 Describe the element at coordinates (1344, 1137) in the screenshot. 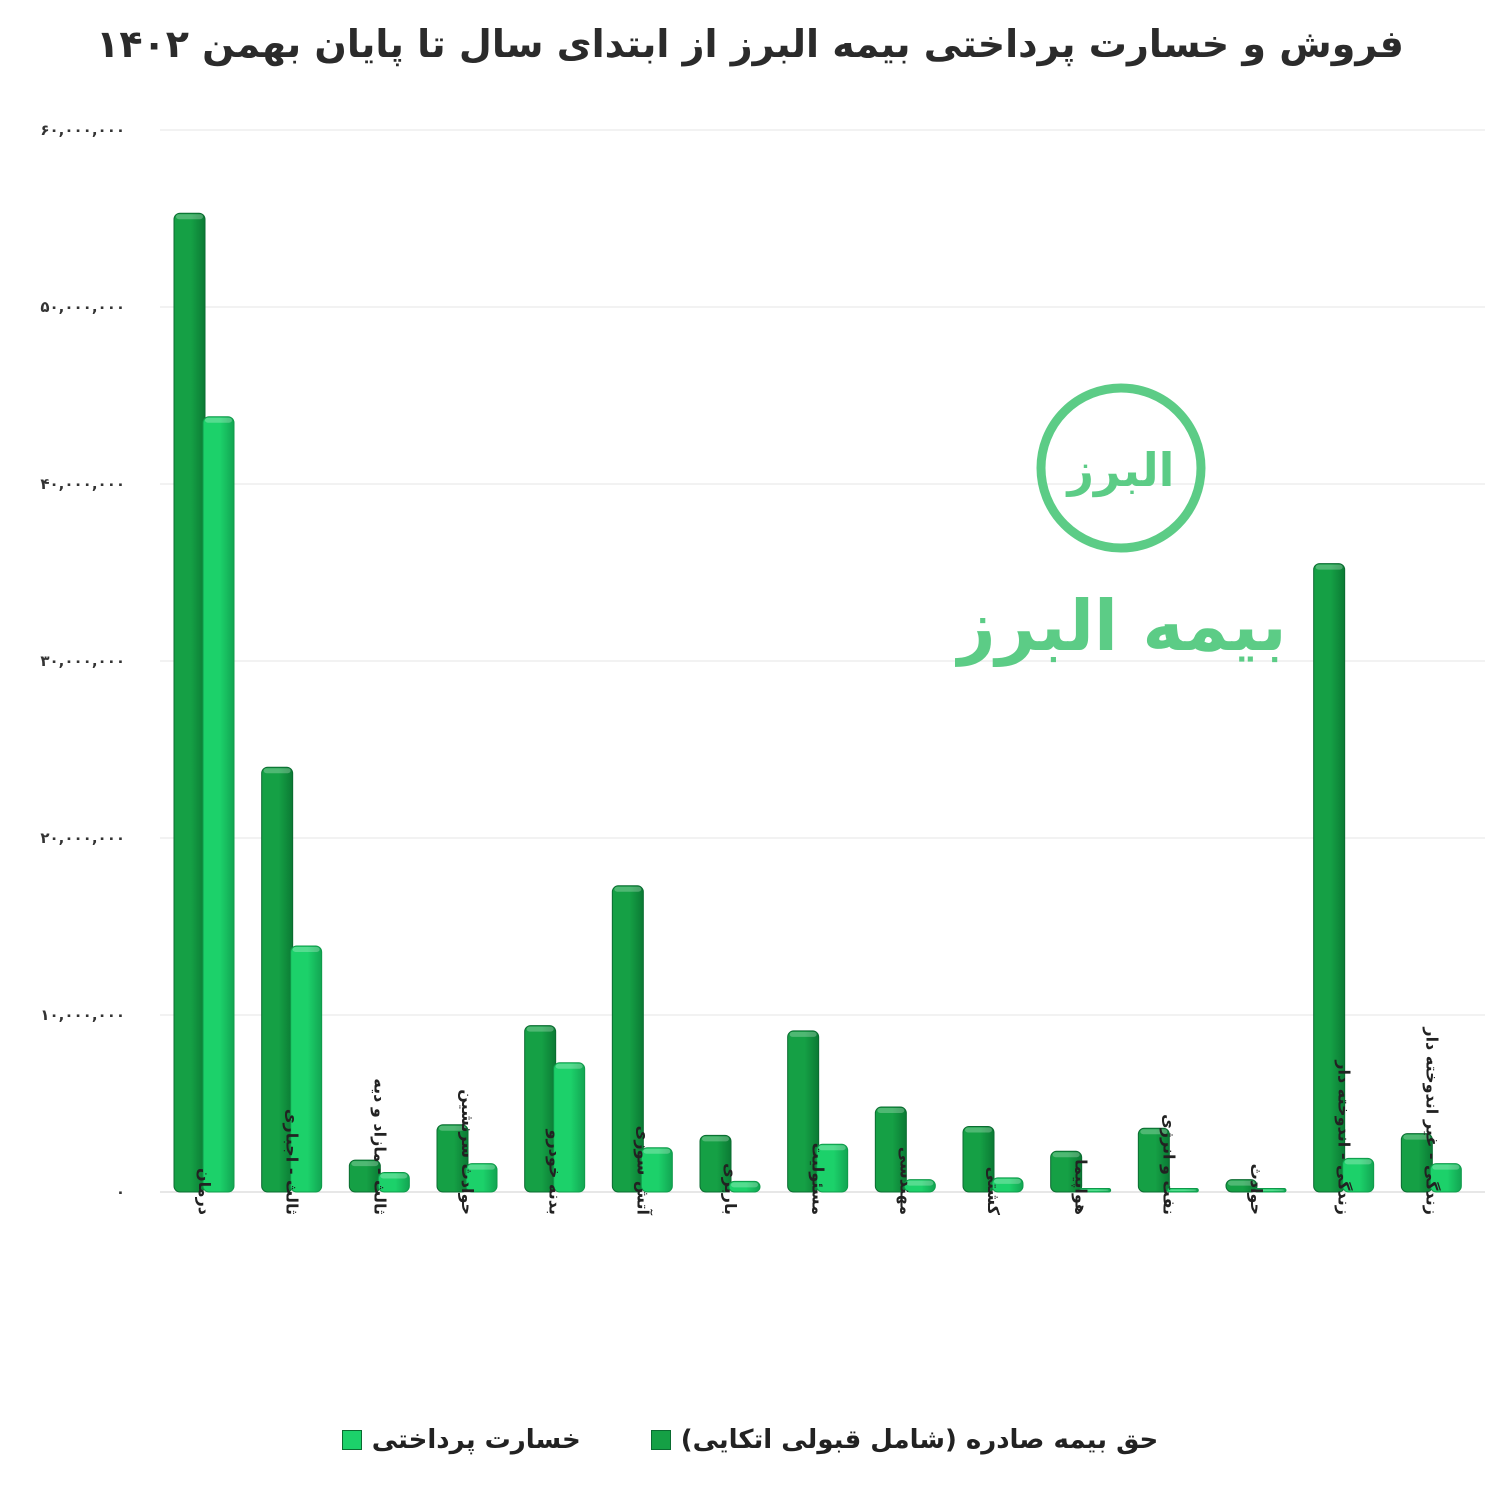

I see `x-tick-label: زندگی - اندوخته دار` at that location.